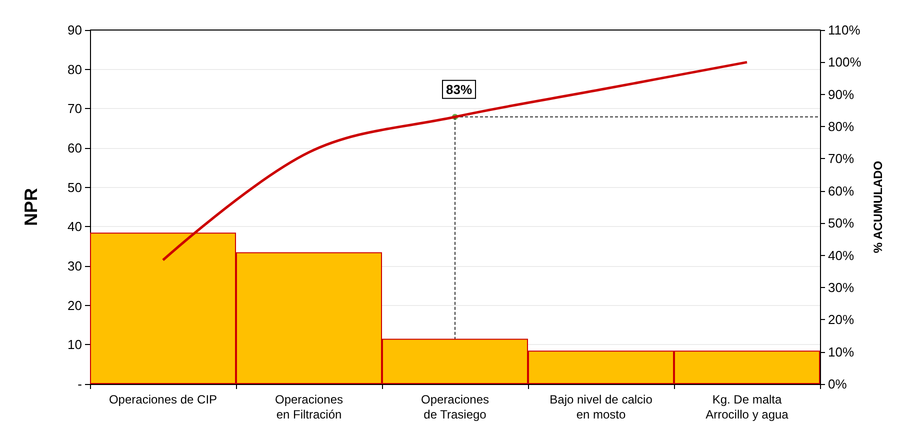  What do you see at coordinates (747, 407) in the screenshot?
I see `x-tick-label: Kg. De malta Arrocillo y agua` at bounding box center [747, 407].